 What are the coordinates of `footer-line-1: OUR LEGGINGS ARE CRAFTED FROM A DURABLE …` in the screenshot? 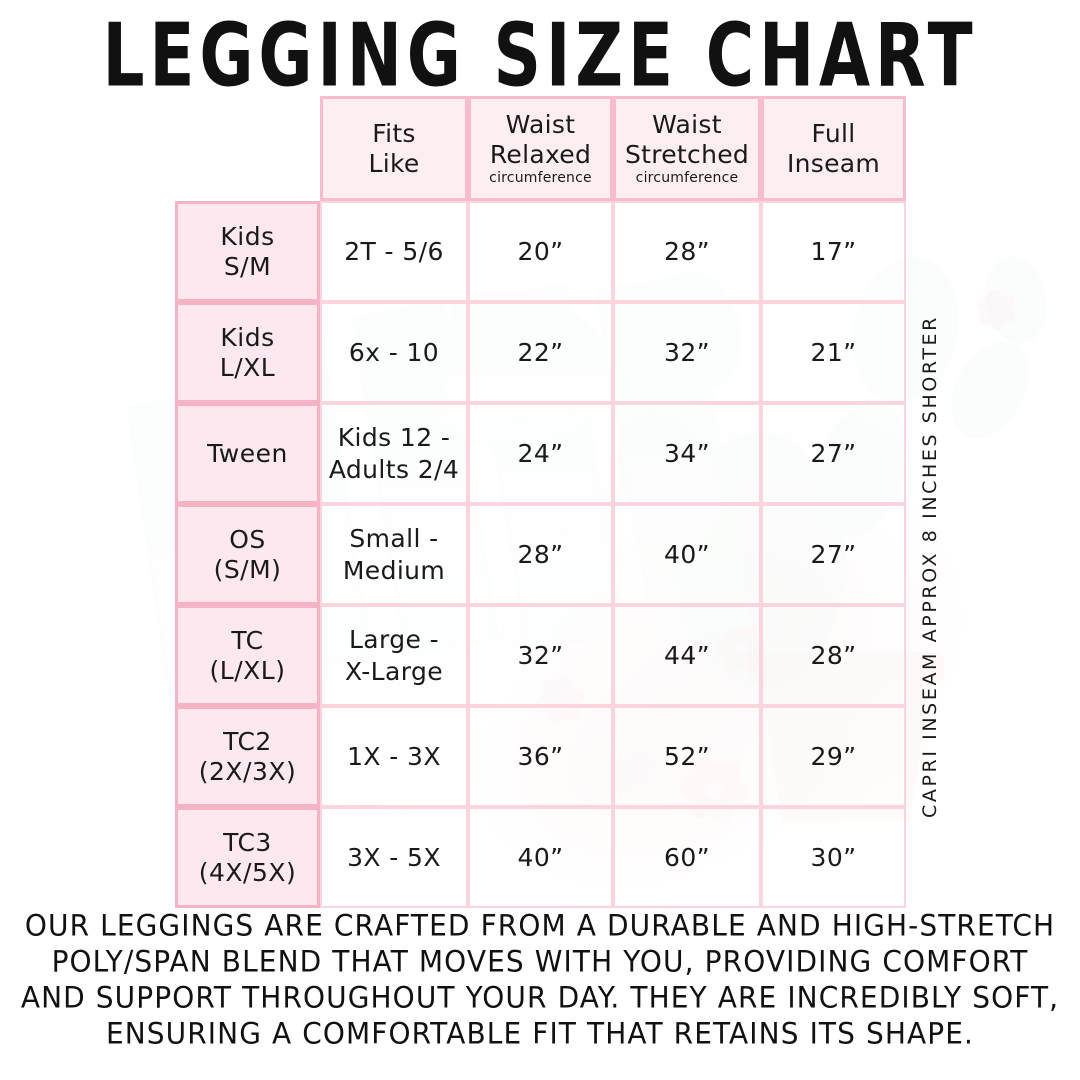 It's located at (540, 925).